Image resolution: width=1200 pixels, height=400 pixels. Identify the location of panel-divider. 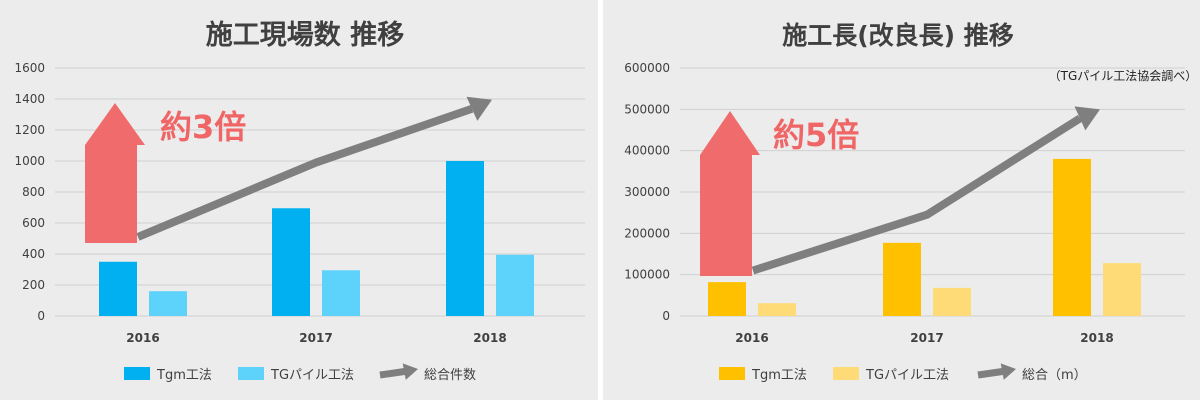
(600, 200).